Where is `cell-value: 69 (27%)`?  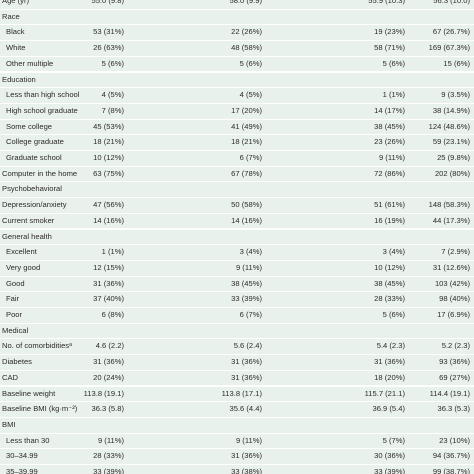 cell-value: 69 (27%) is located at coordinates (454, 377).